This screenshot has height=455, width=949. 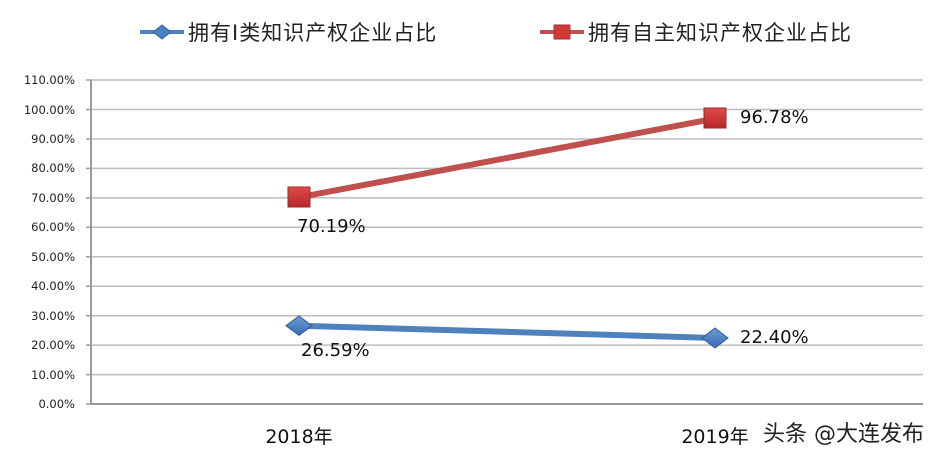 I want to click on data-label-own-ip-2018: 70.19%, so click(x=331, y=226).